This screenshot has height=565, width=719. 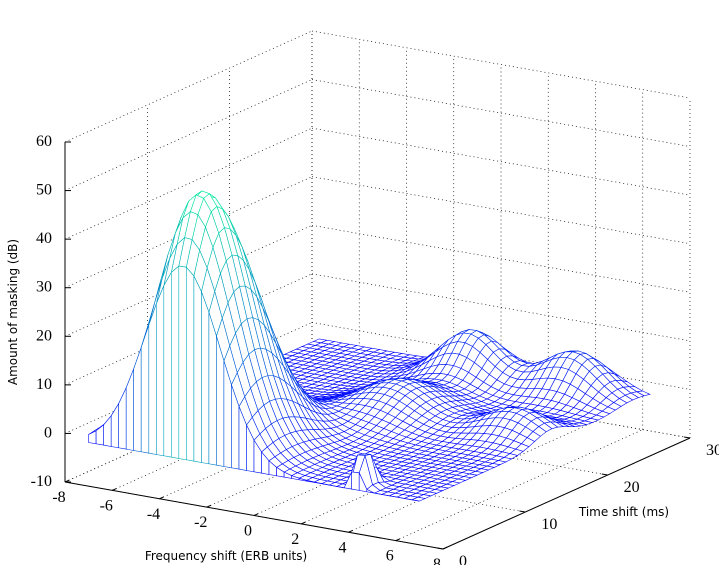 What do you see at coordinates (566, 493) in the screenshot?
I see `y-axis-line` at bounding box center [566, 493].